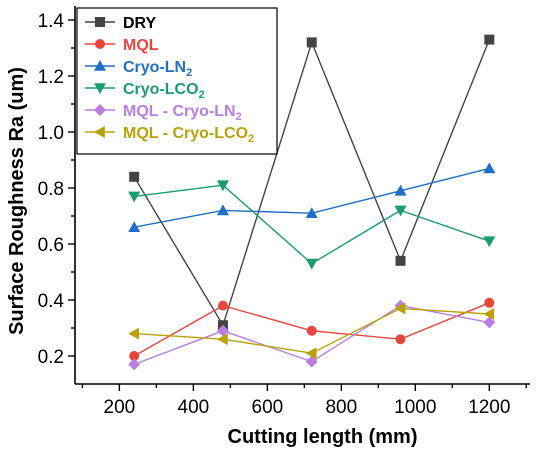 This screenshot has height=454, width=550. Describe the element at coordinates (164, 91) in the screenshot. I see `legend-label: Cryo-LCO2` at that location.